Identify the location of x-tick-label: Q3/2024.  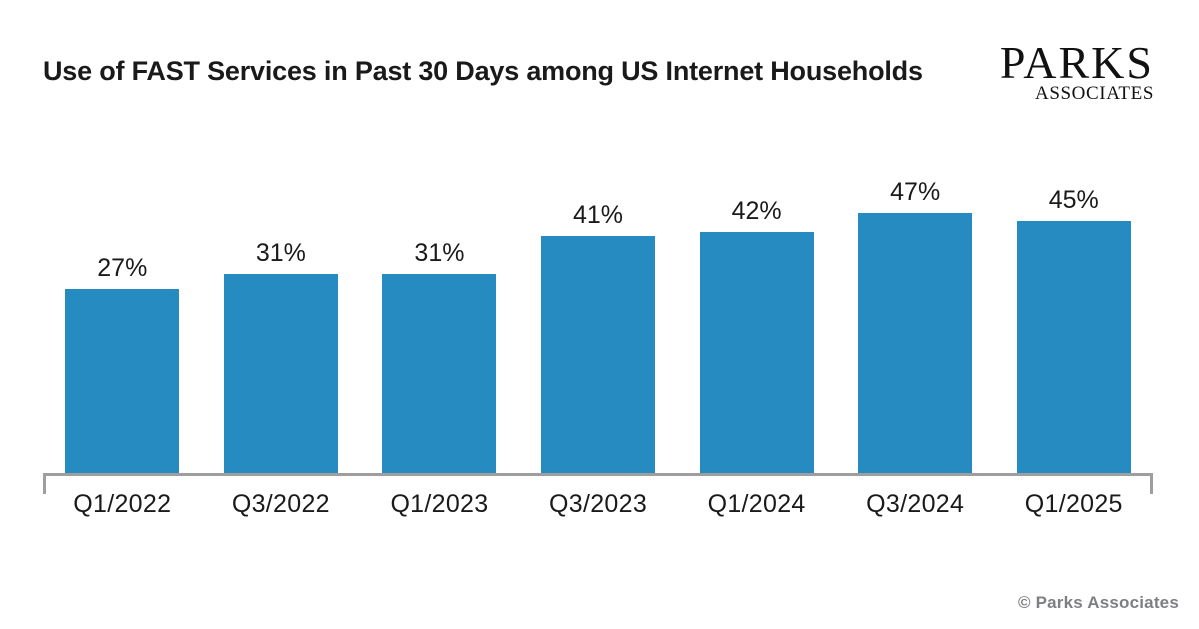
(915, 504).